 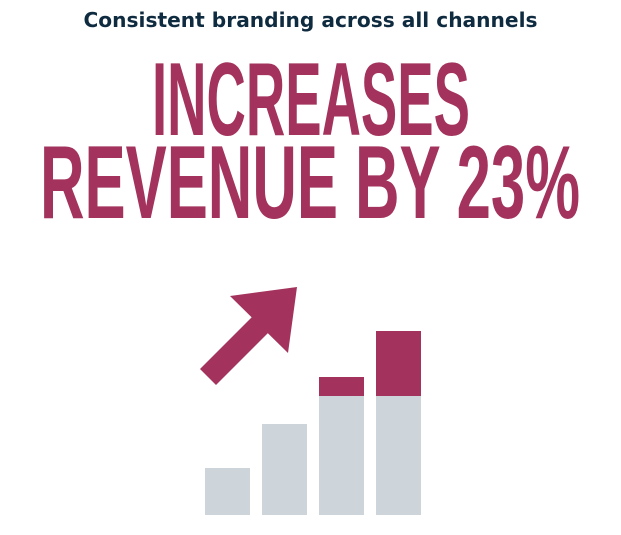 What do you see at coordinates (311, 20) in the screenshot?
I see `subtitle: Consistent branding across all channels` at bounding box center [311, 20].